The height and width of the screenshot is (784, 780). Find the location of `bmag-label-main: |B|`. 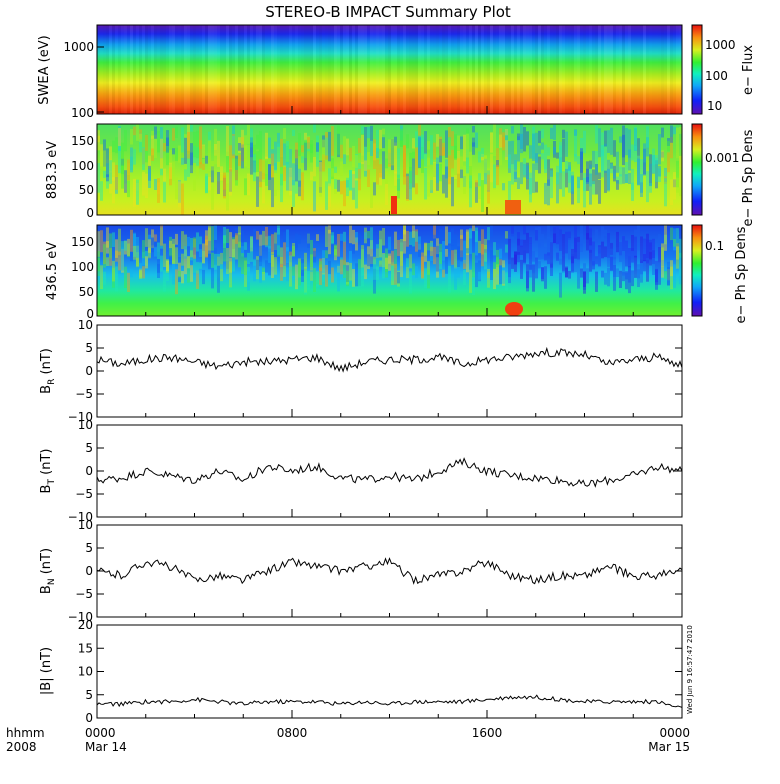

bmag-label-main: |B| is located at coordinates (46, 686).